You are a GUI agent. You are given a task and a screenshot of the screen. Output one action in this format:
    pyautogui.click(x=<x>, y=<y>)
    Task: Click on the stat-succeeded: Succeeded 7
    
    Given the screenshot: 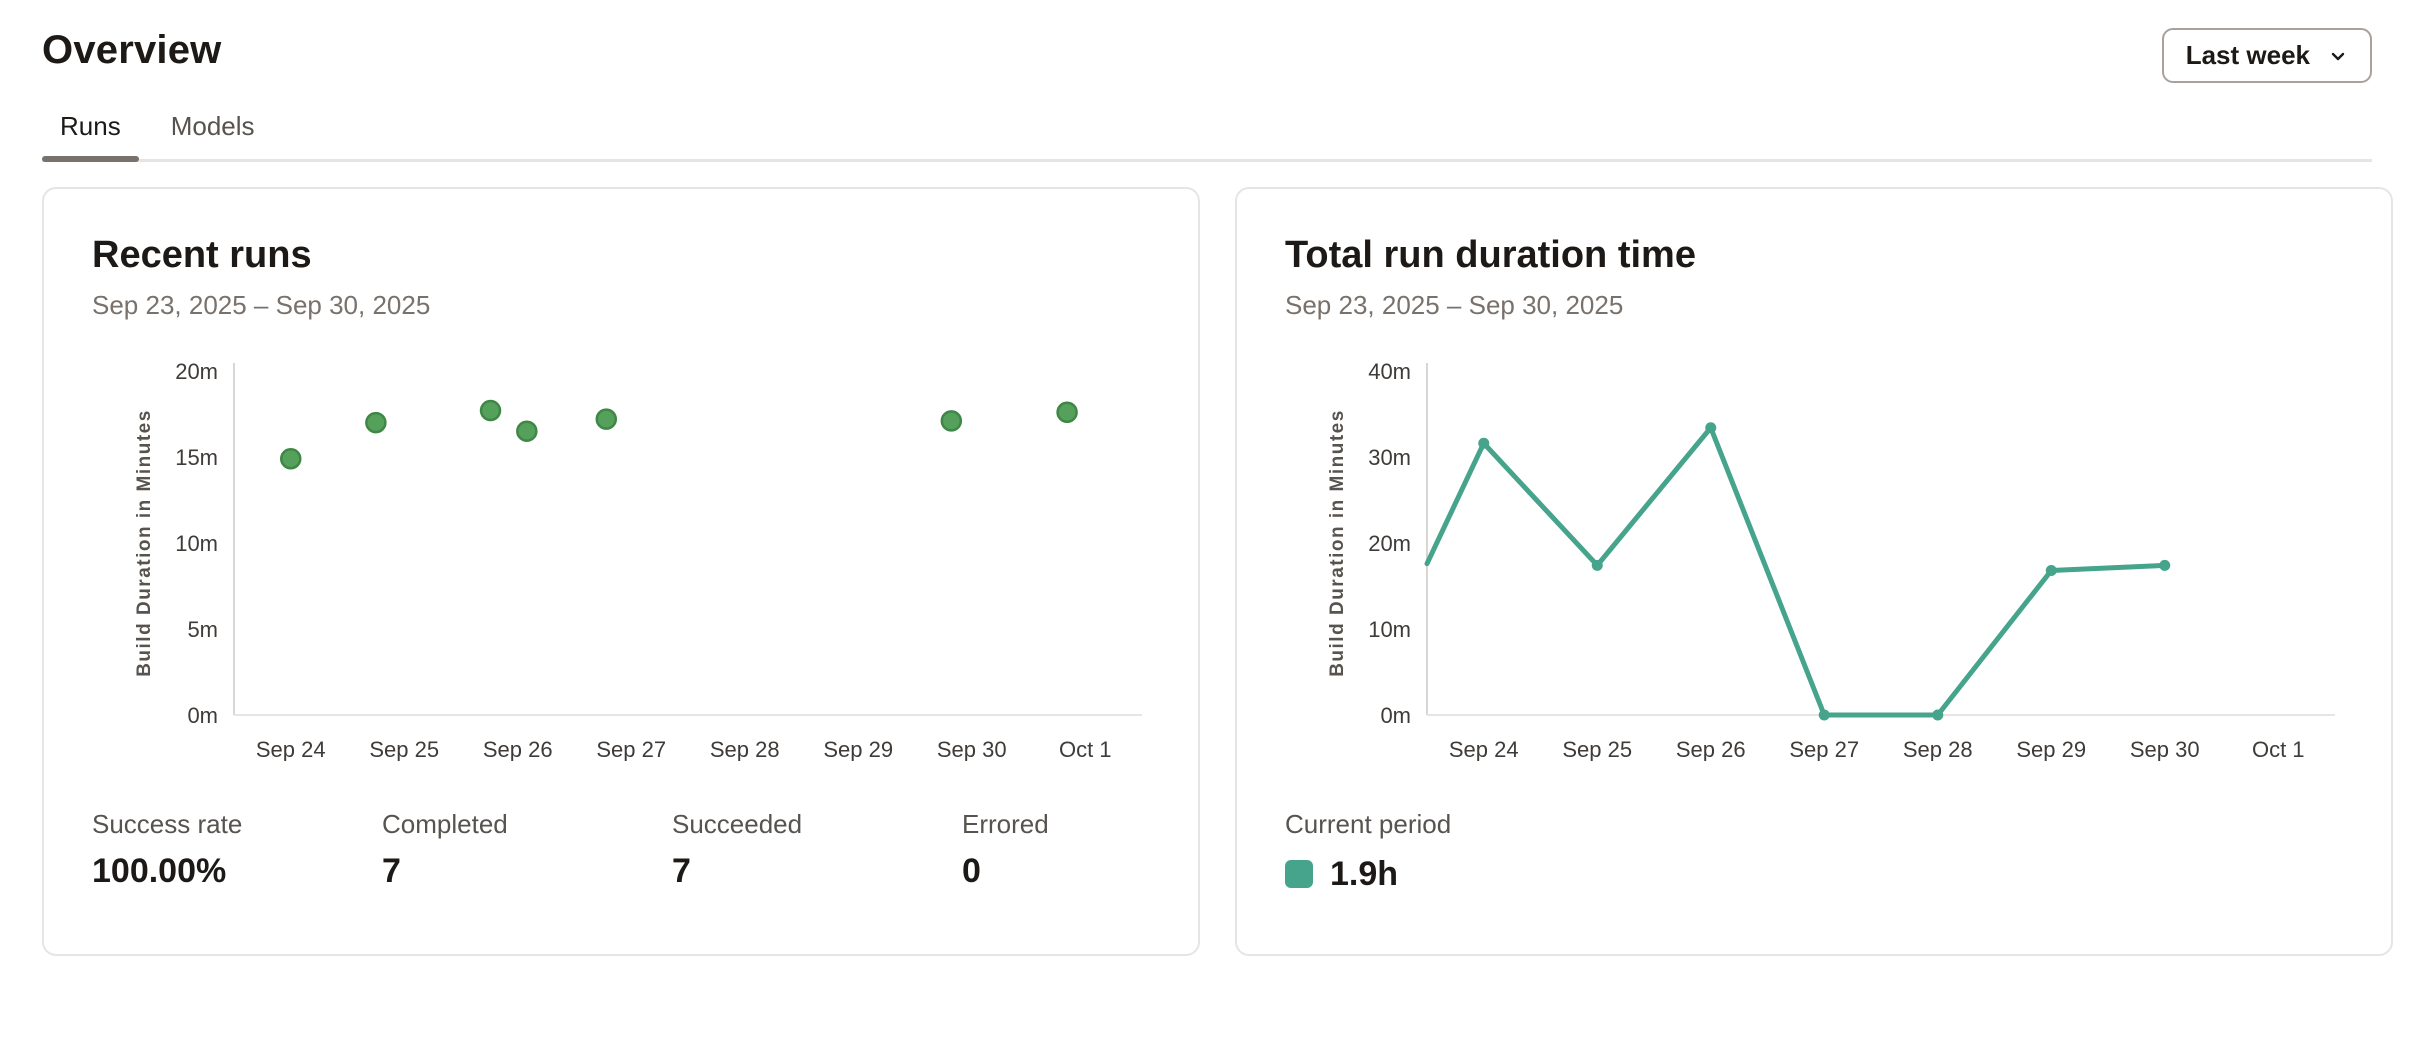 What is the action you would take?
    pyautogui.click(x=817, y=850)
    